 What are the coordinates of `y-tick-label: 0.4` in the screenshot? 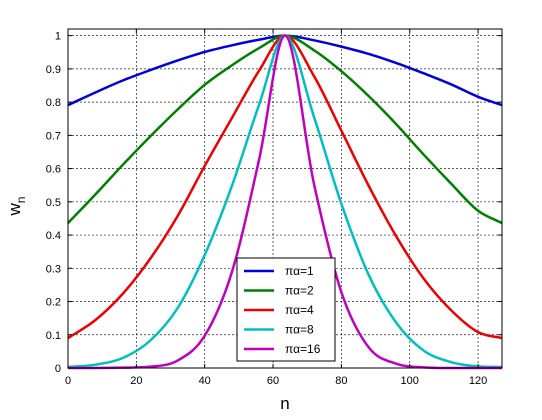 It's located at (53, 236).